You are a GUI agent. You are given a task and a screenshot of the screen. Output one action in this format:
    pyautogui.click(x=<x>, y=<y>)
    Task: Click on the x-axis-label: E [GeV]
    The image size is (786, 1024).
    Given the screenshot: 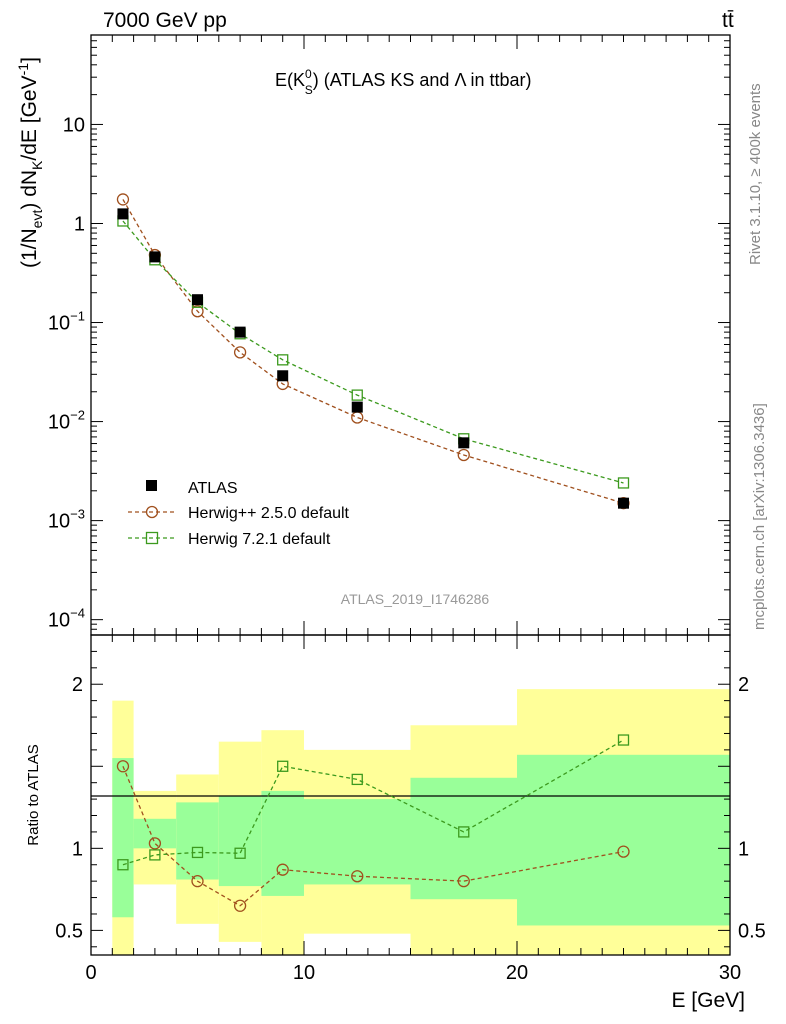 What is the action you would take?
    pyautogui.click(x=708, y=1000)
    